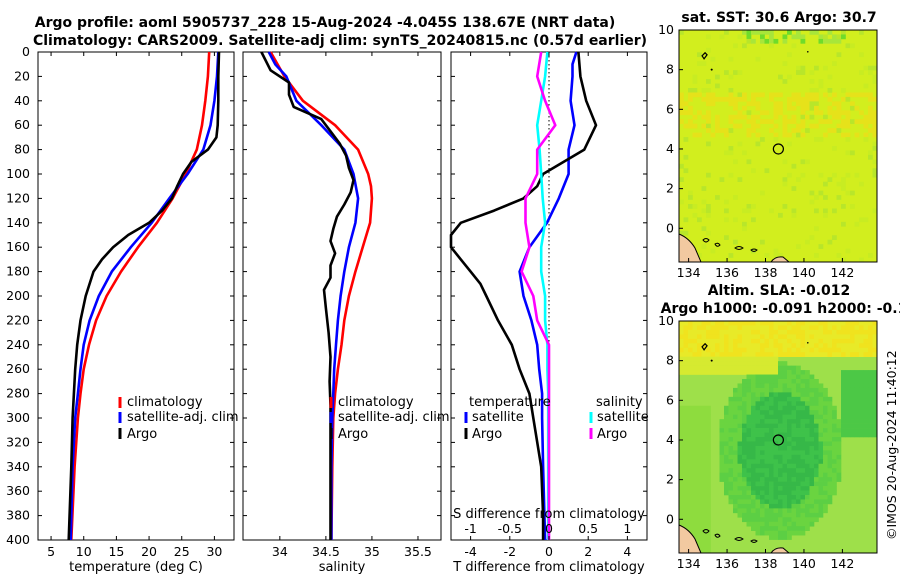  What do you see at coordinates (18, 539) in the screenshot?
I see `y-tick-label: 400` at bounding box center [18, 539].